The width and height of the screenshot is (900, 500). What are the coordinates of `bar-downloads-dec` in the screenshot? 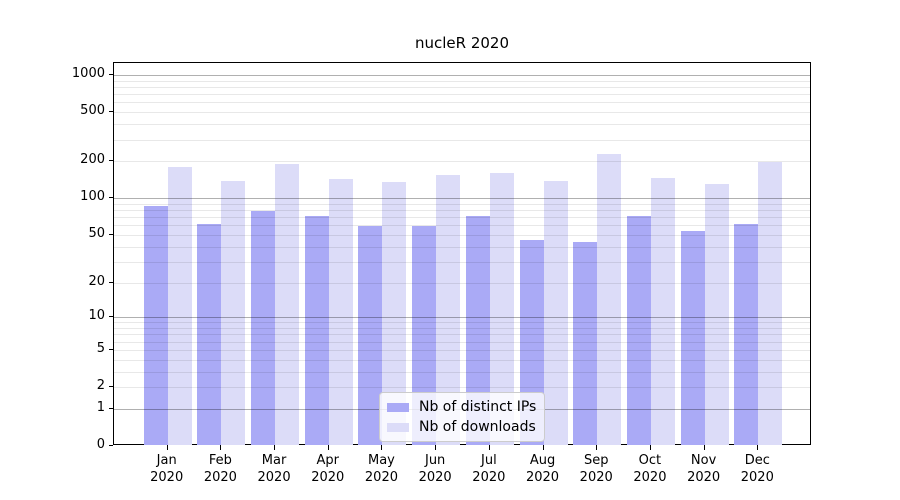 It's located at (770, 303).